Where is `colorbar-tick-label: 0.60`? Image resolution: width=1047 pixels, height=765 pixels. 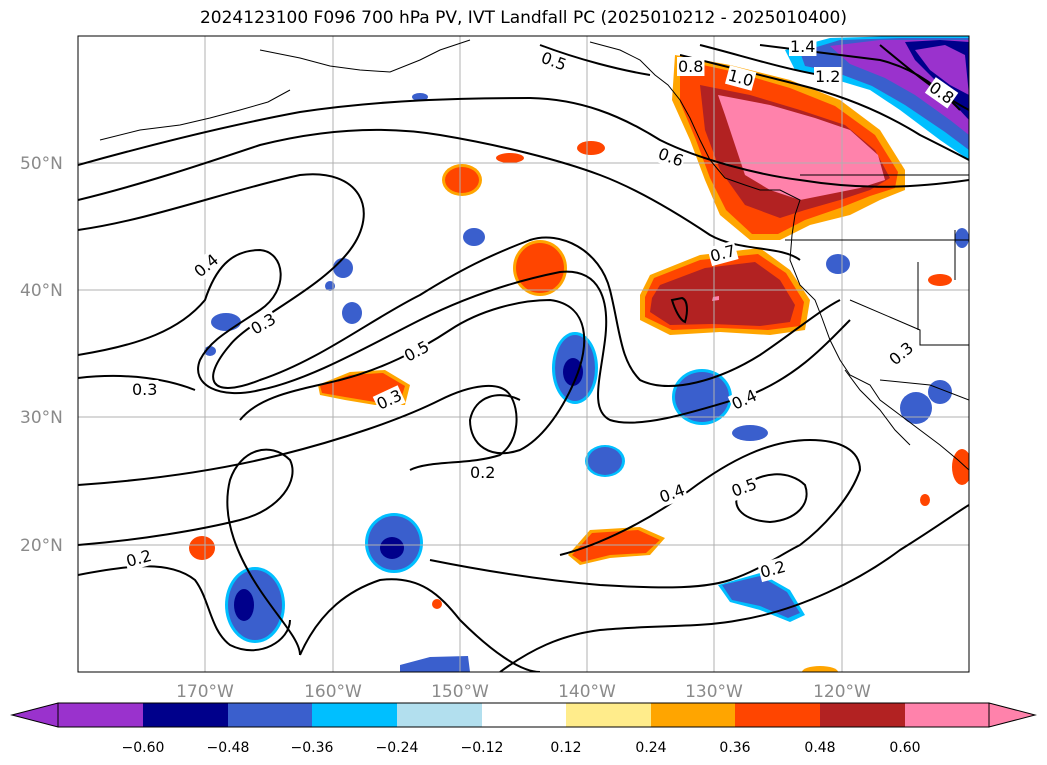 colorbar-tick-label: 0.60 is located at coordinates (904, 748).